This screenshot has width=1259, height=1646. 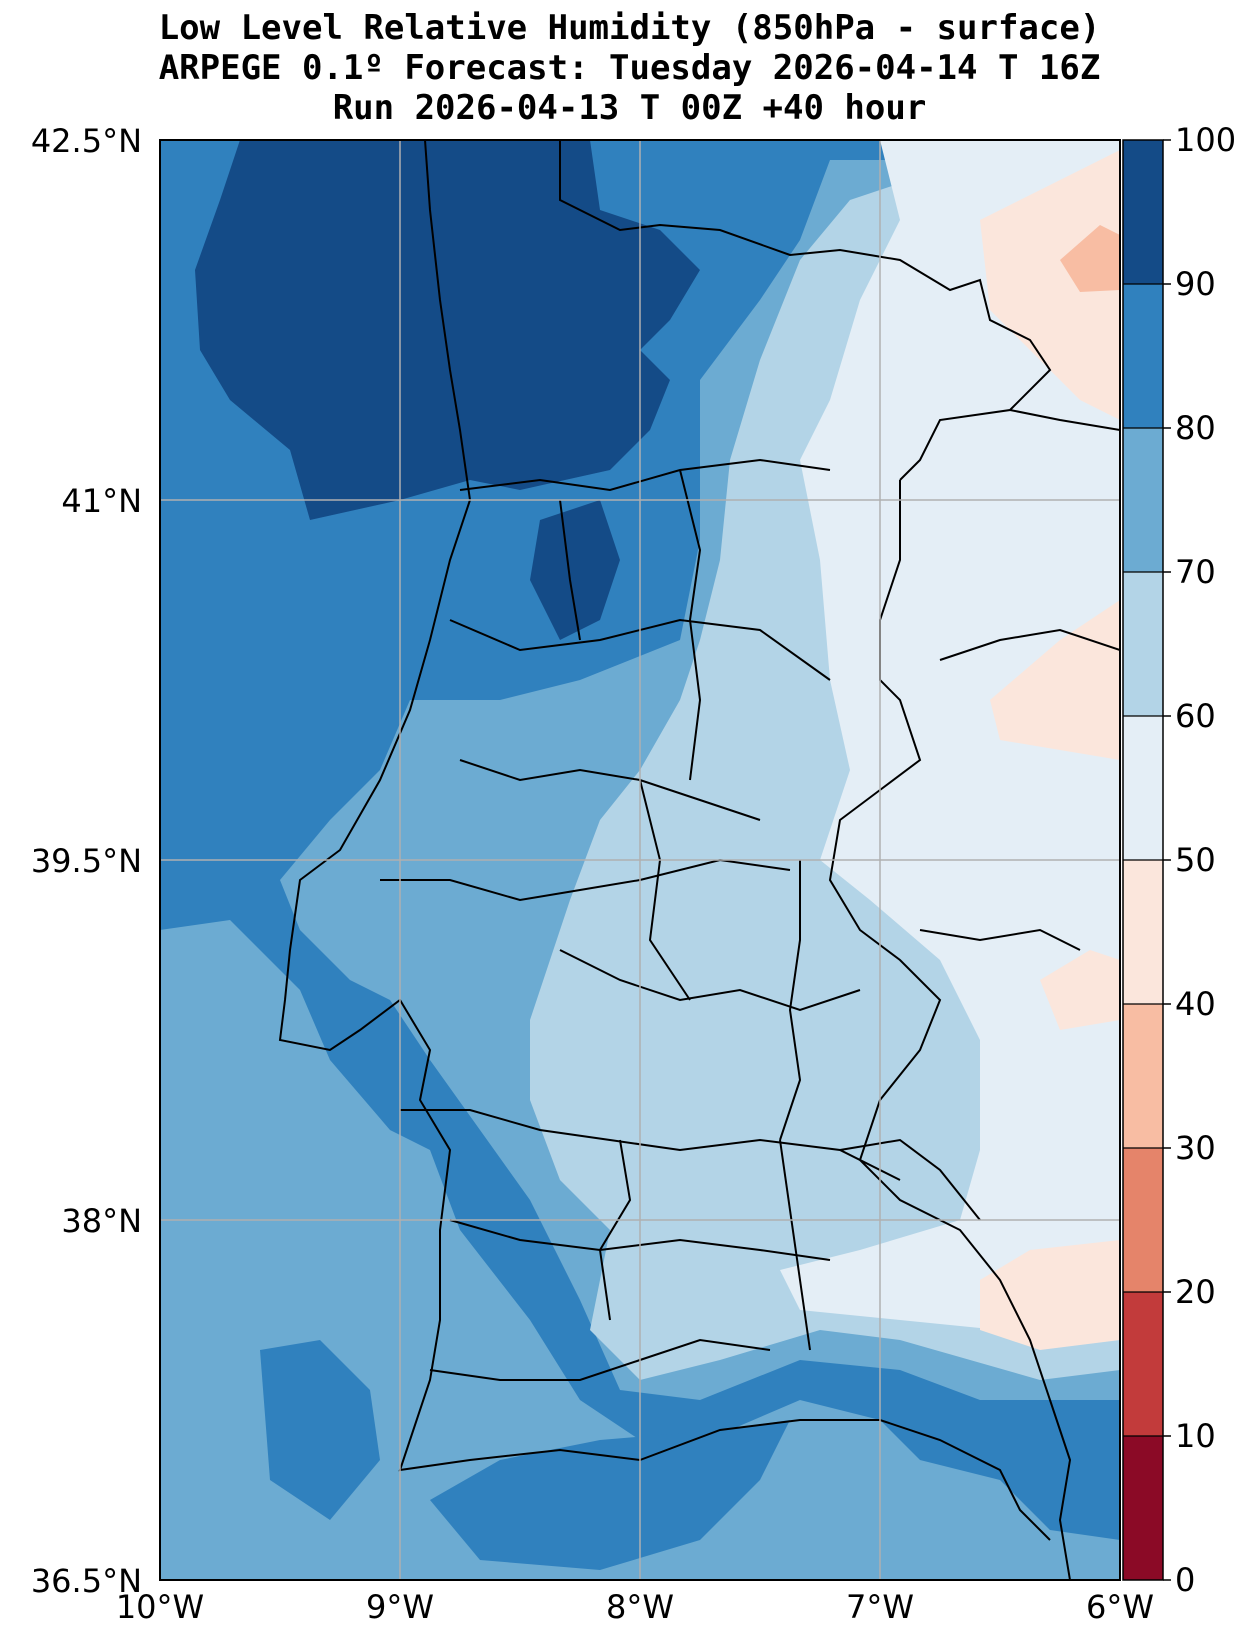 I want to click on spain-region-border-e2, so click(x=1000, y=939).